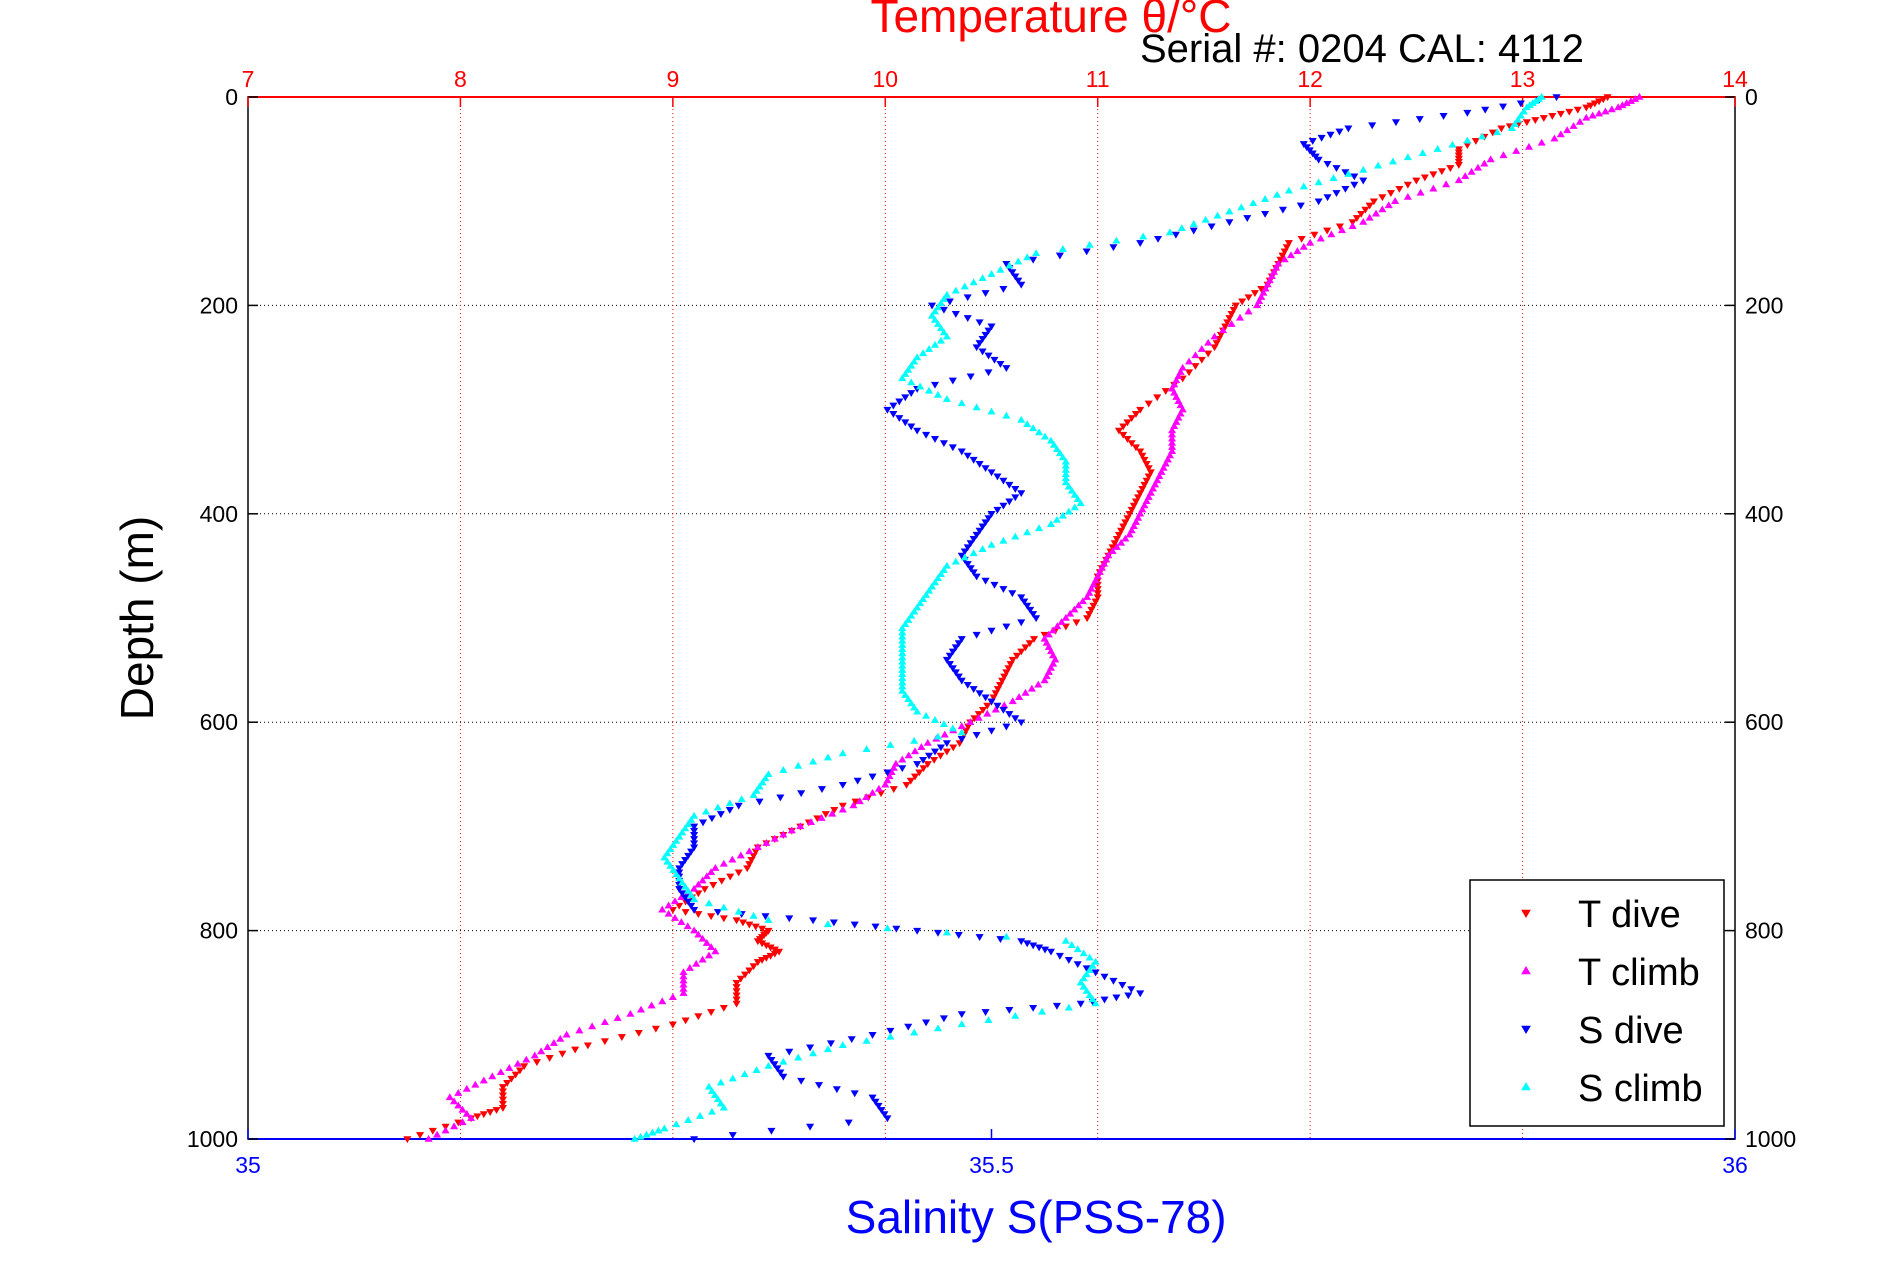 This screenshot has height=1262, width=1891. Describe the element at coordinates (1639, 973) in the screenshot. I see `legend-label-t-climb: T climb` at that location.